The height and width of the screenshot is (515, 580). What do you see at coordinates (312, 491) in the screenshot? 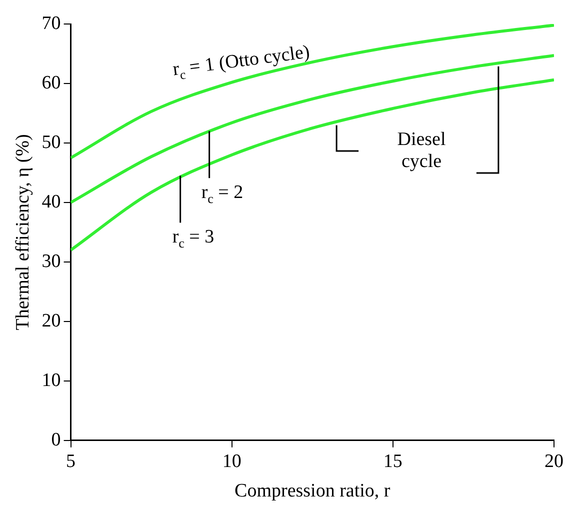
I see `x-axis-title: Compression ratio, r` at bounding box center [312, 491].